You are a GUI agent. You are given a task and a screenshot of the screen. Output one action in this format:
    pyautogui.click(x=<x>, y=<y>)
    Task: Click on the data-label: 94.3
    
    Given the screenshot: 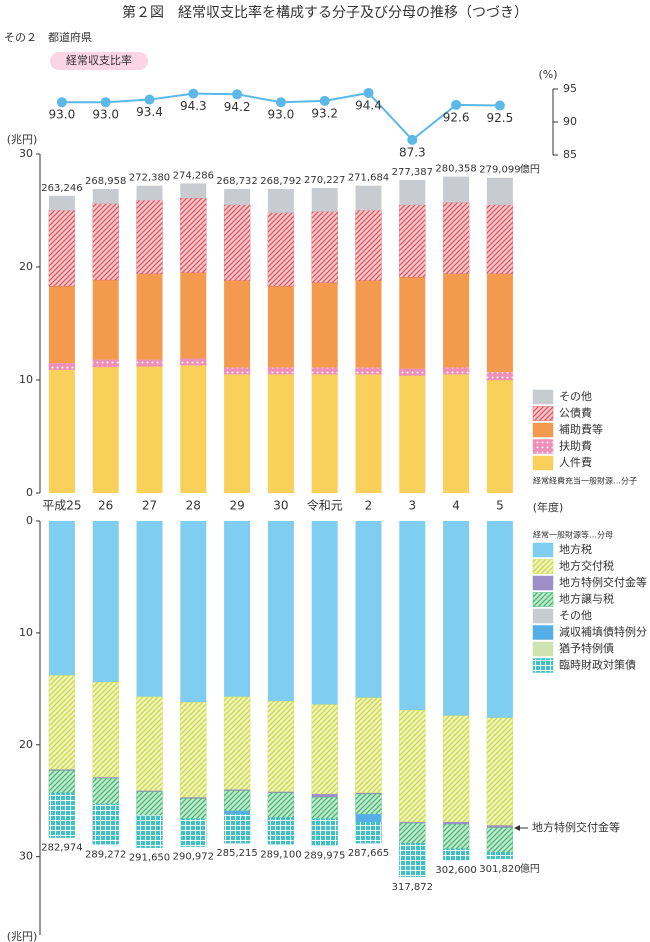 What is the action you would take?
    pyautogui.click(x=193, y=106)
    